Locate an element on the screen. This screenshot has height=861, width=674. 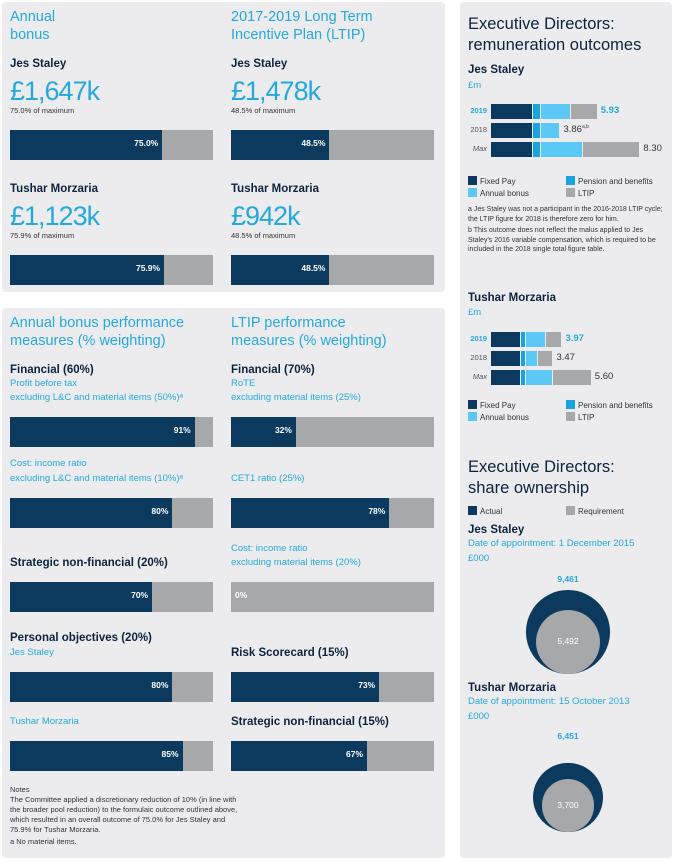
requirement-value-label: 3,700 is located at coordinates (568, 804).